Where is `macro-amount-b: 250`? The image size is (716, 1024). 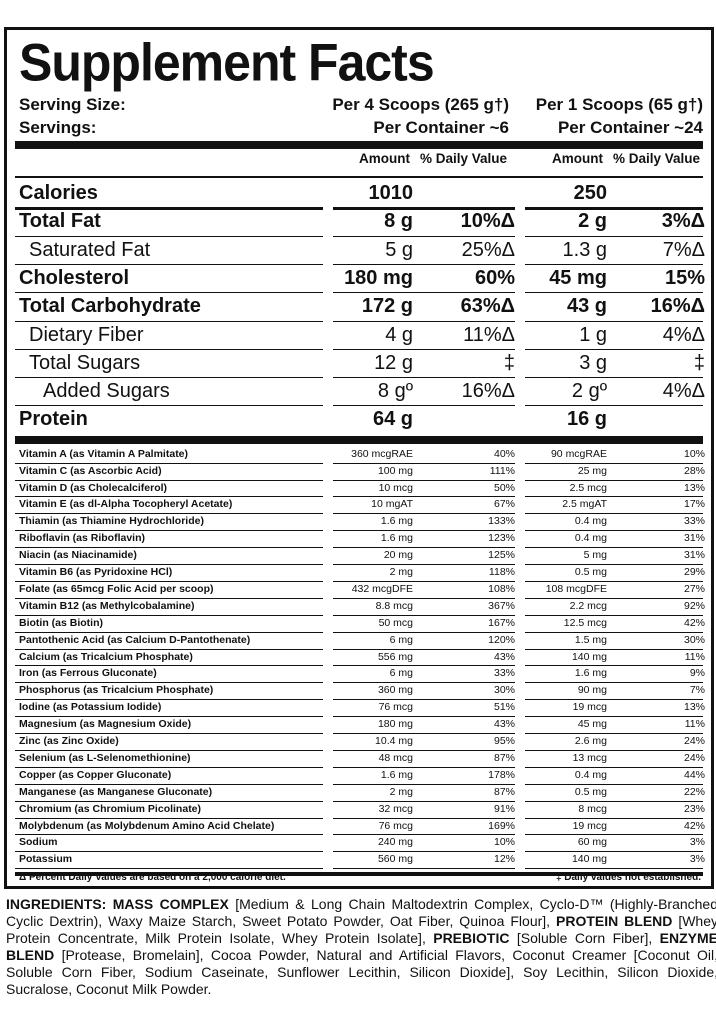
macro-amount-b: 250 is located at coordinates (590, 193).